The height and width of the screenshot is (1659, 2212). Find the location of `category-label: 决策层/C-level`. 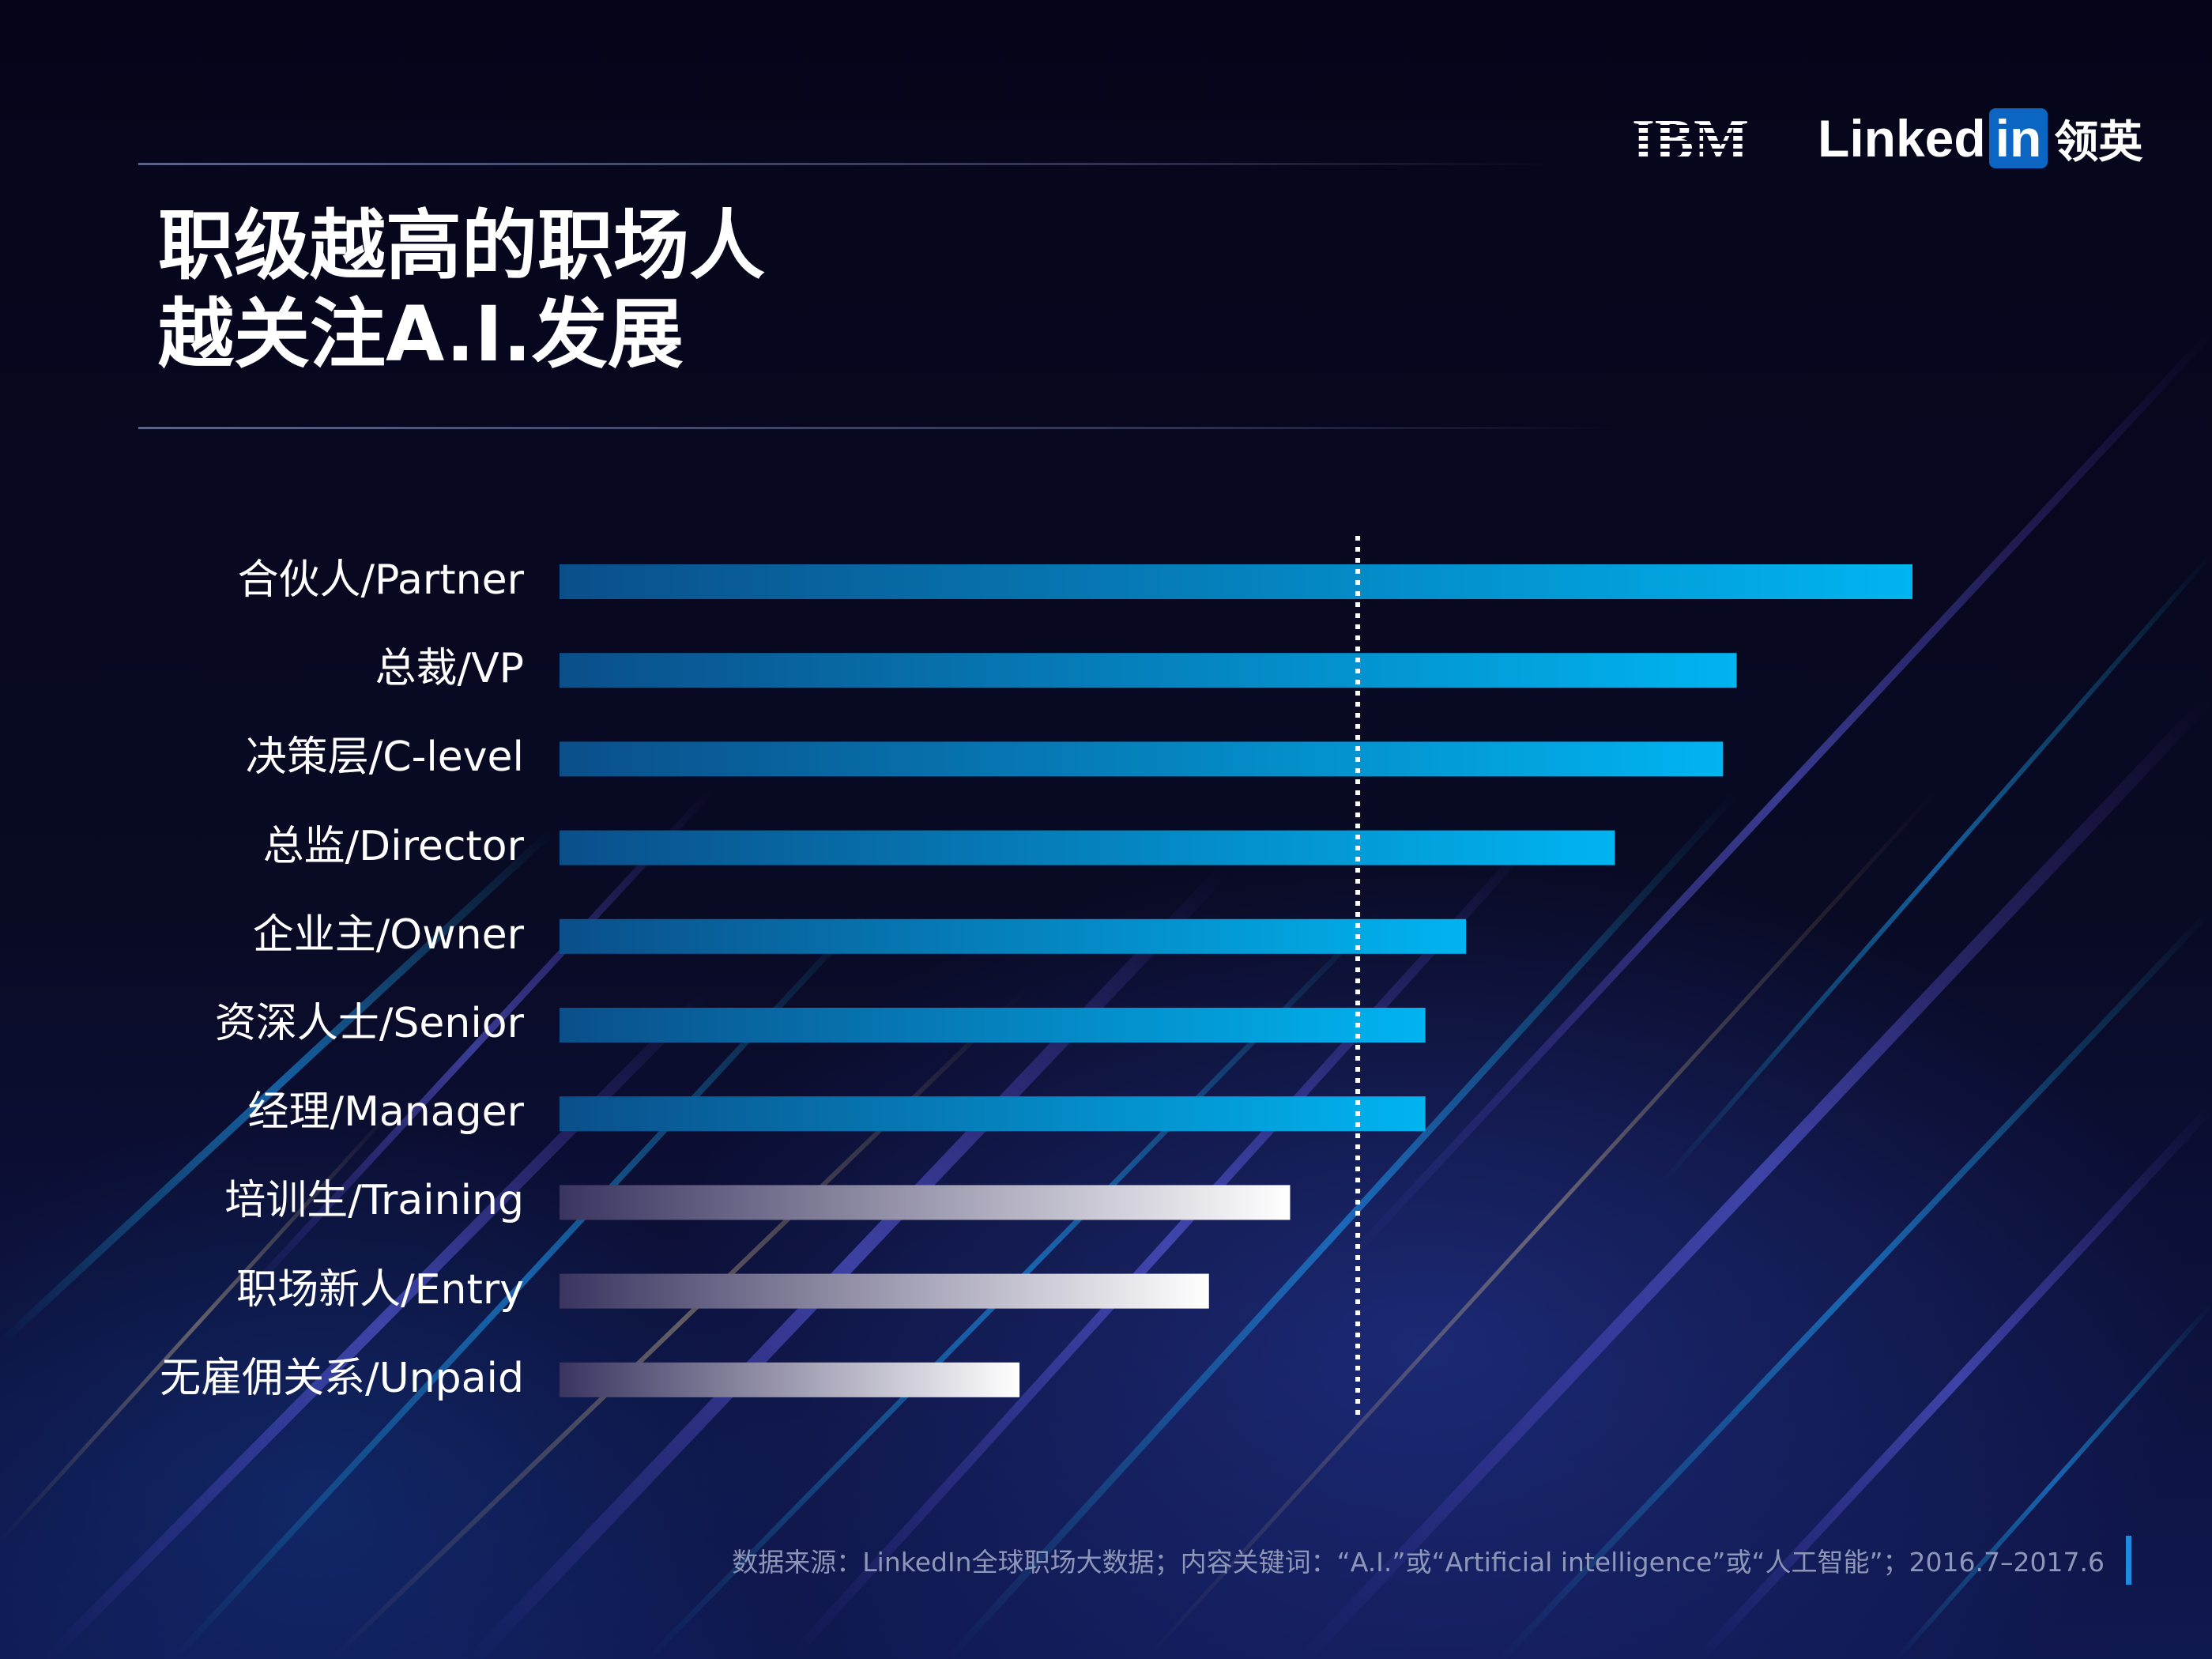

category-label: 决策层/C-level is located at coordinates (384, 757).